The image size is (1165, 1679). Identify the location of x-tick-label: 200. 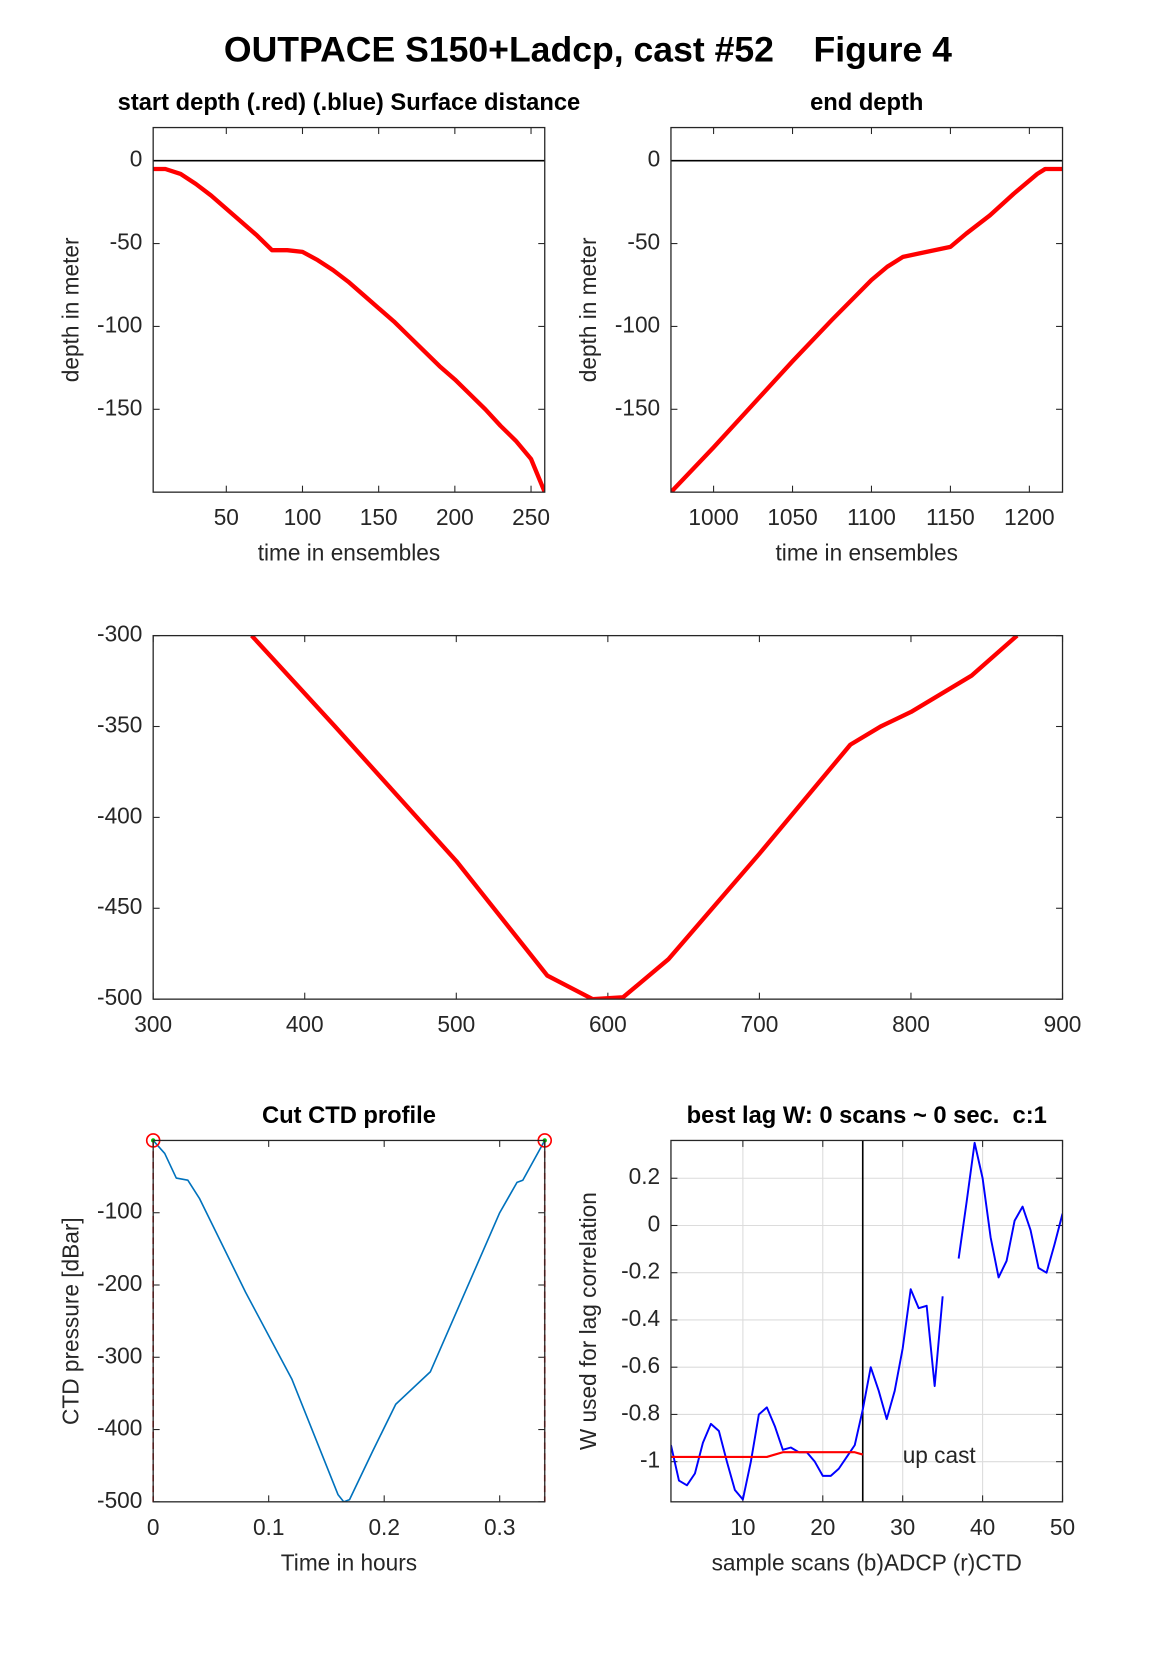
(455, 517).